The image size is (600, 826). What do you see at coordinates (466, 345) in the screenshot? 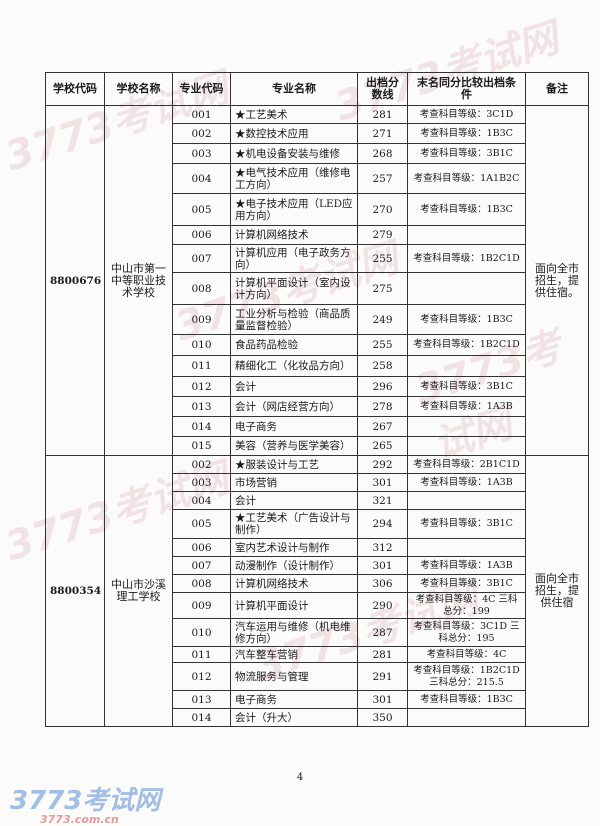
I see `tie-break-condition: 考查科目等级：1B2C1D` at bounding box center [466, 345].